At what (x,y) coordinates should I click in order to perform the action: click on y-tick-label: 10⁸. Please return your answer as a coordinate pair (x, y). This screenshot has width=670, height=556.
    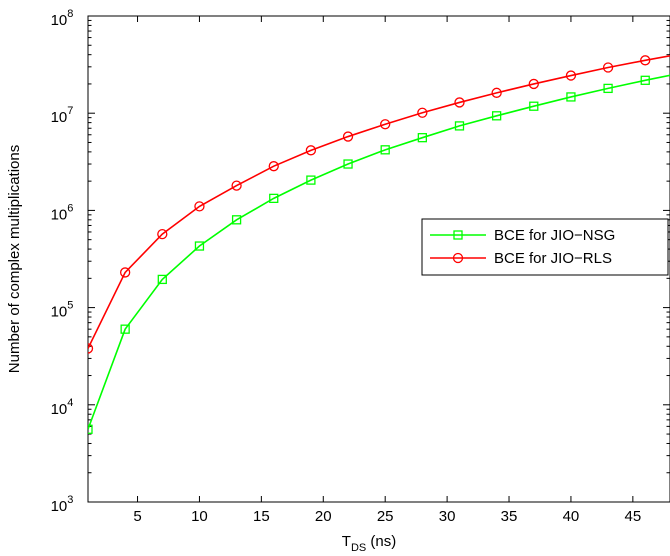
    Looking at the image, I should click on (62, 18).